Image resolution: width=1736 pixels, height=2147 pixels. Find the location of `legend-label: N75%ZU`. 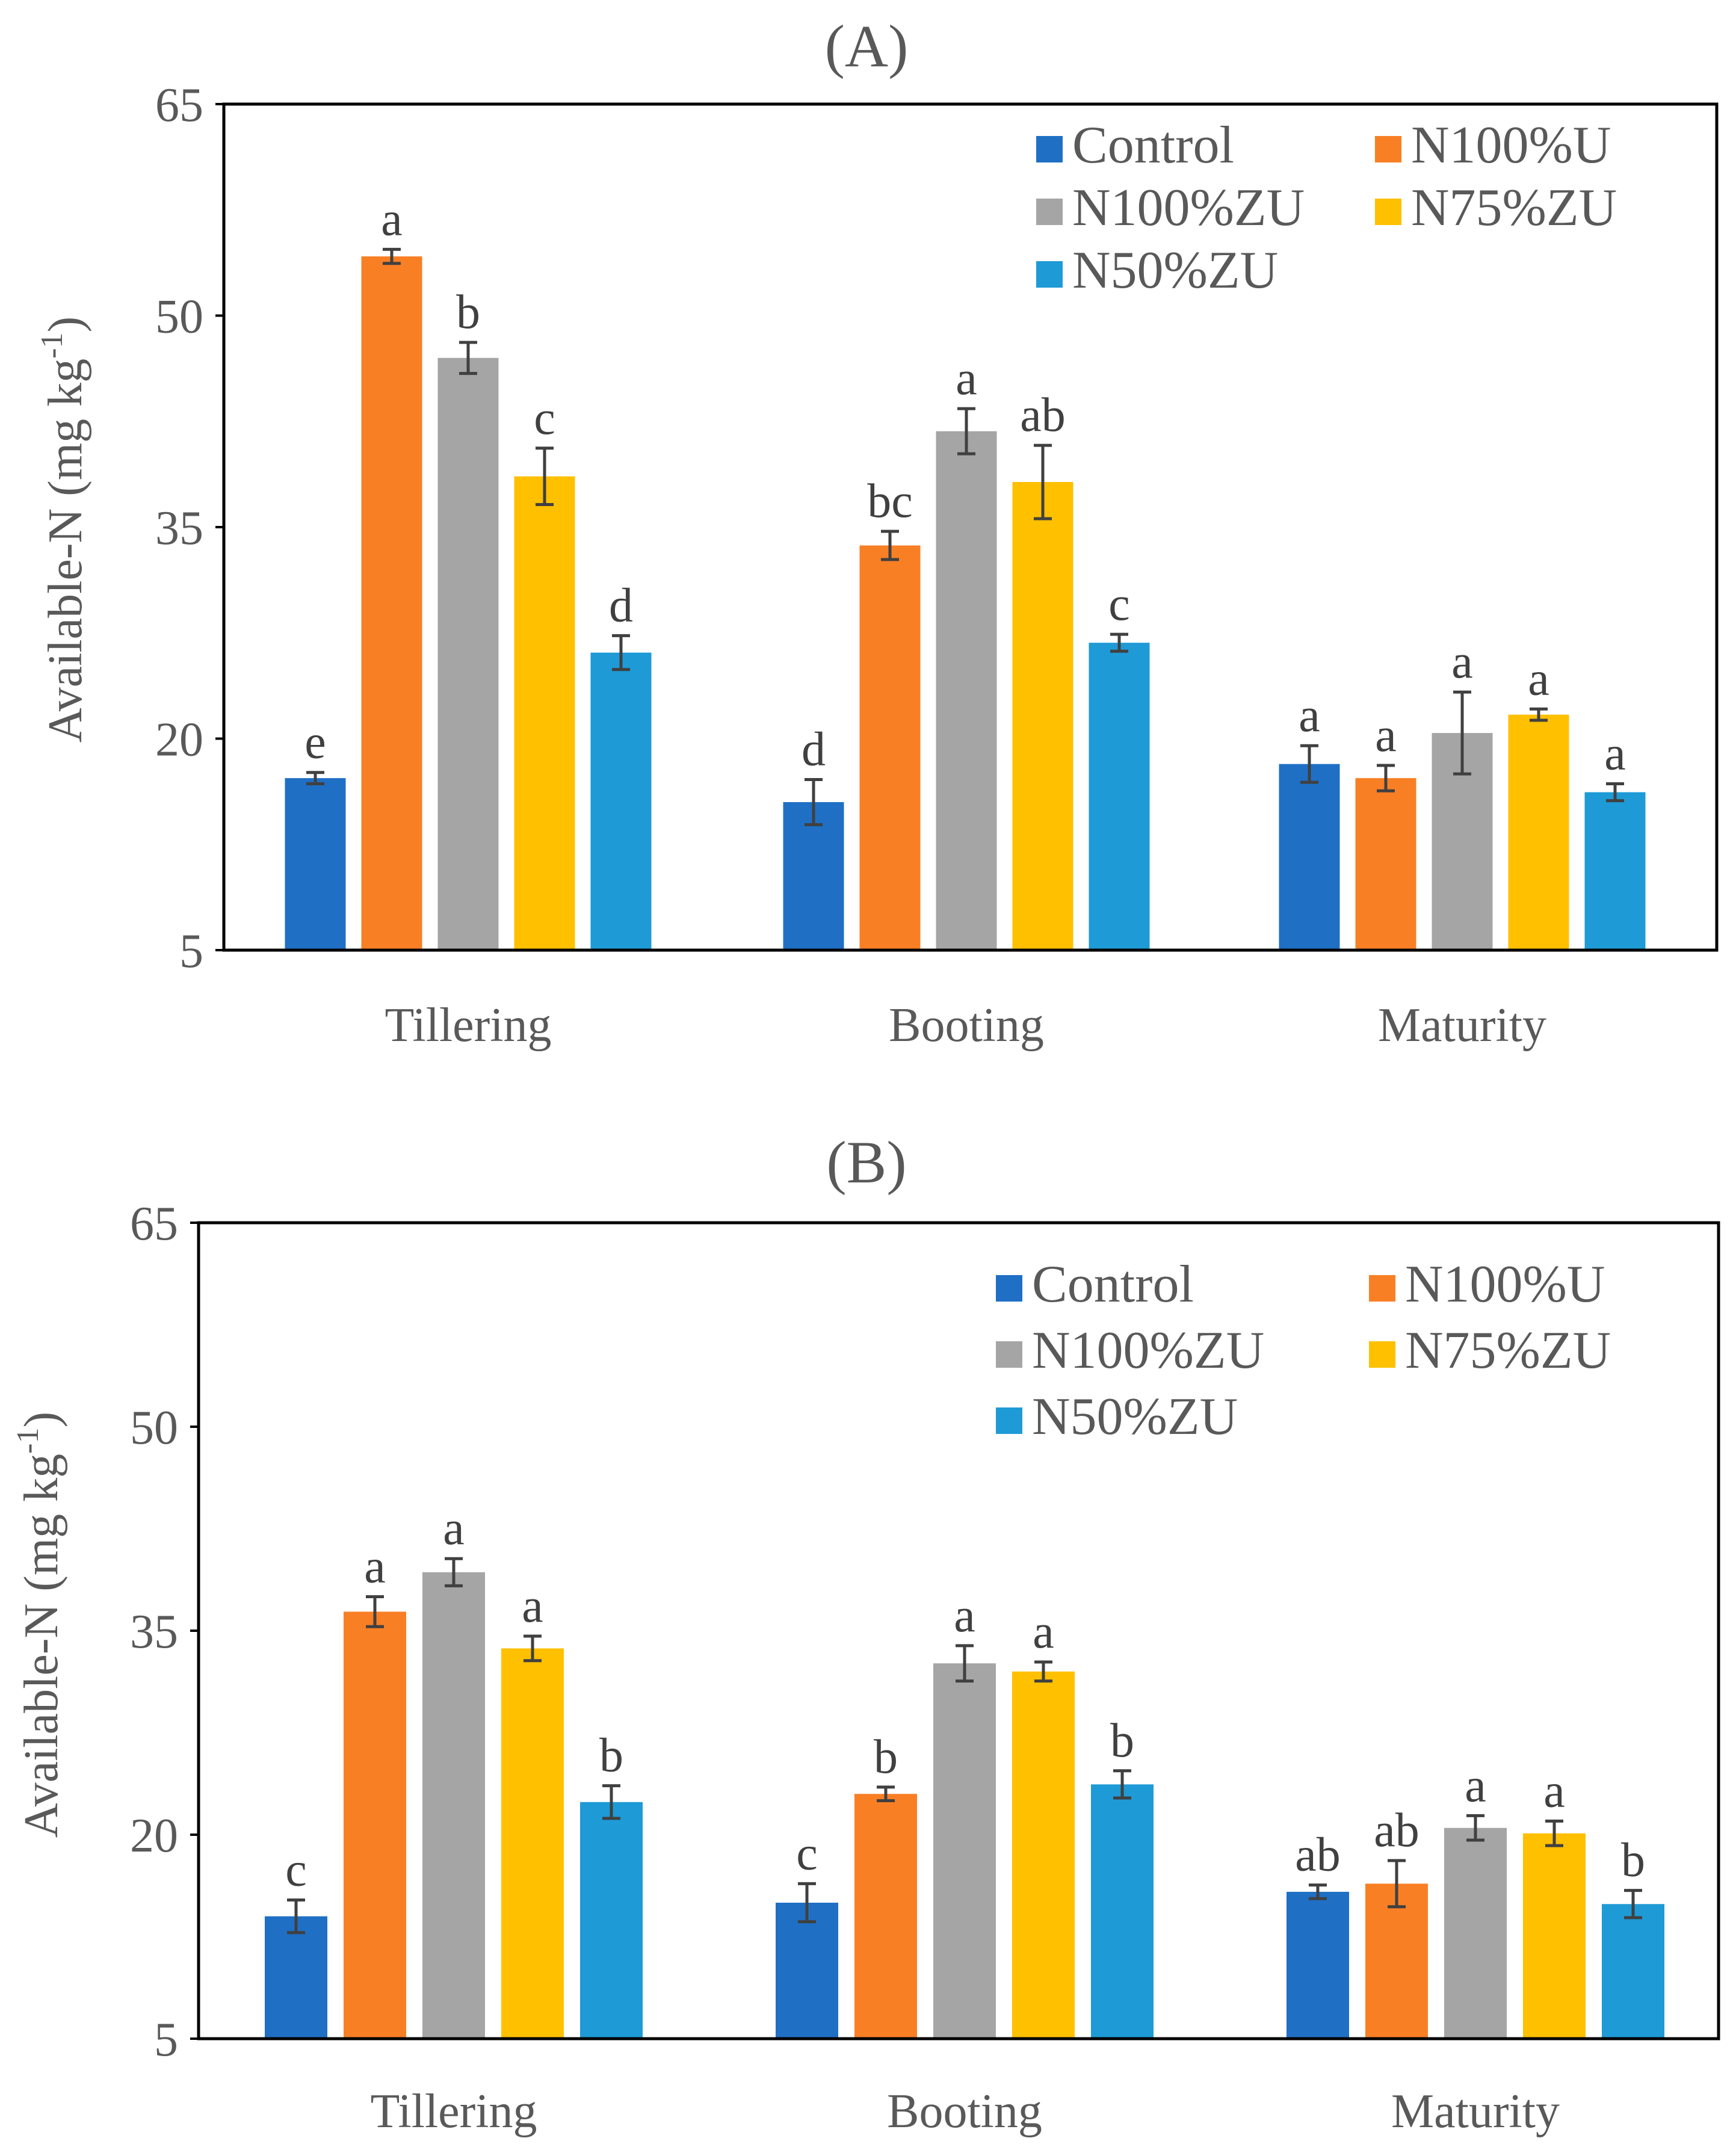

legend-label: N75%ZU is located at coordinates (1508, 1350).